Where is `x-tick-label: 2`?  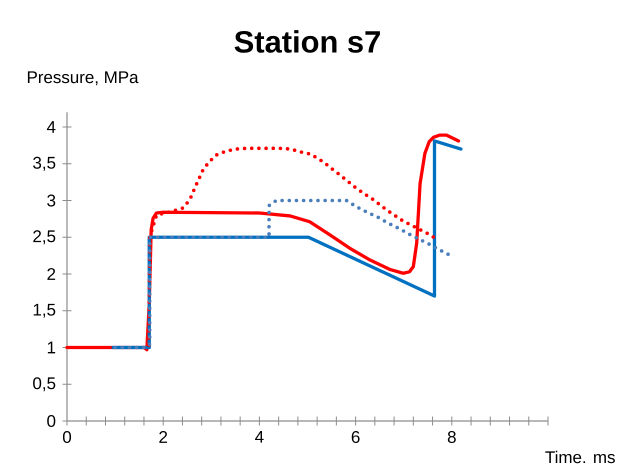
x-tick-label: 2 is located at coordinates (163, 437).